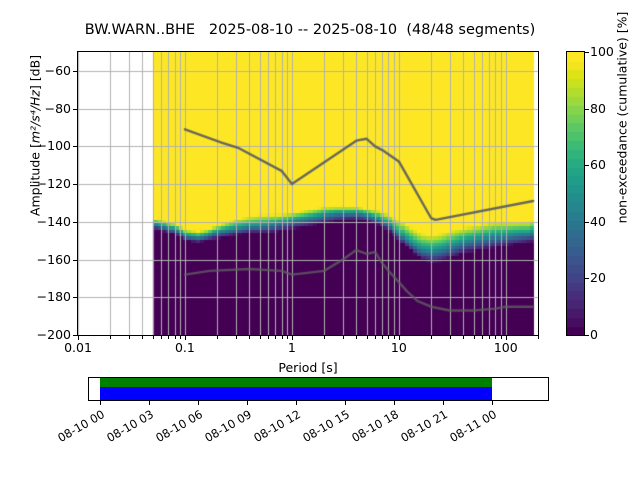  Describe the element at coordinates (598, 165) in the screenshot. I see `colorbar-tick-label: 60` at that location.